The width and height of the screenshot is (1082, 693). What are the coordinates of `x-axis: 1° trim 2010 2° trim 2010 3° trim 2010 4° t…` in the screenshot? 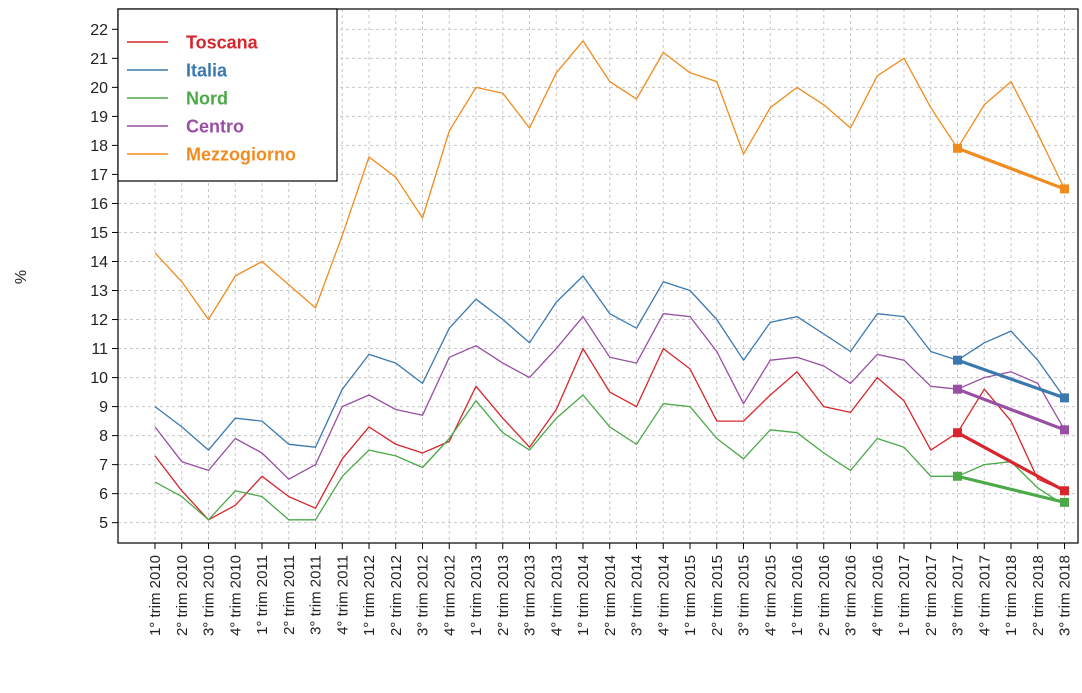 It's located at (610, 589).